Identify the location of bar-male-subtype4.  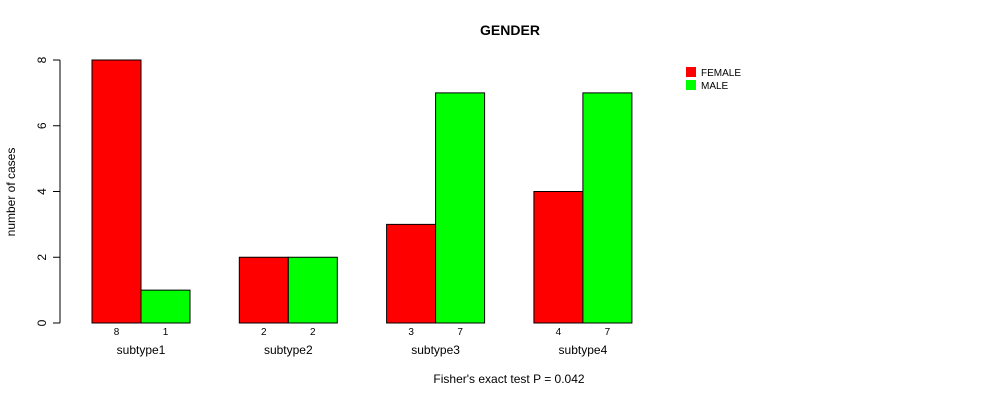
(607, 208).